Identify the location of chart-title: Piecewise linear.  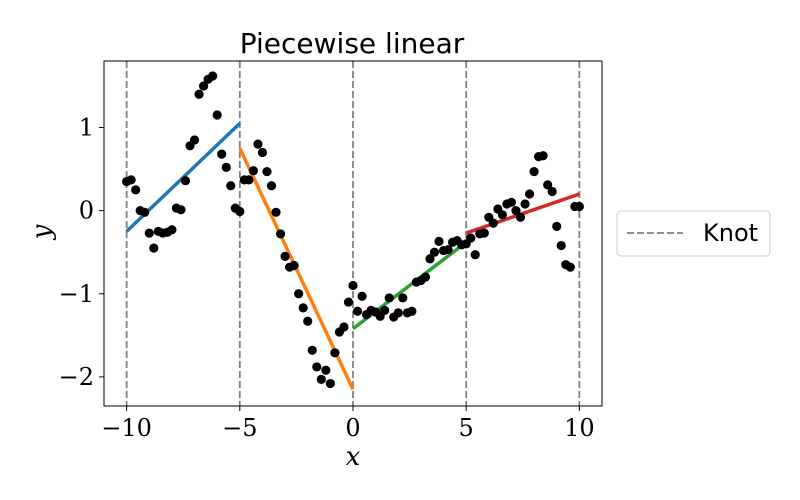
(352, 43).